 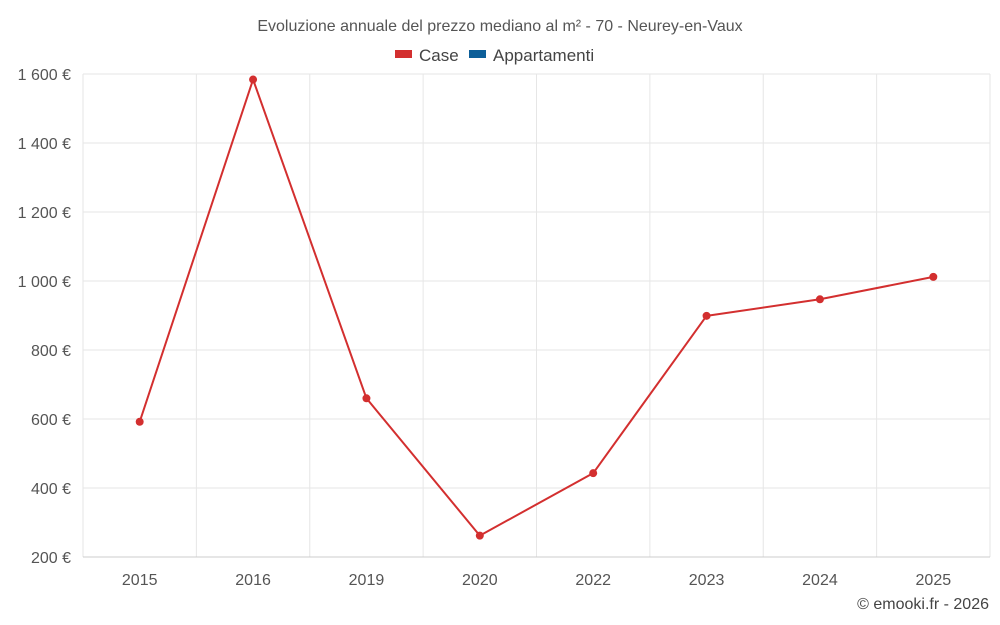 I want to click on legend: Case Appartamenti, so click(x=494, y=55).